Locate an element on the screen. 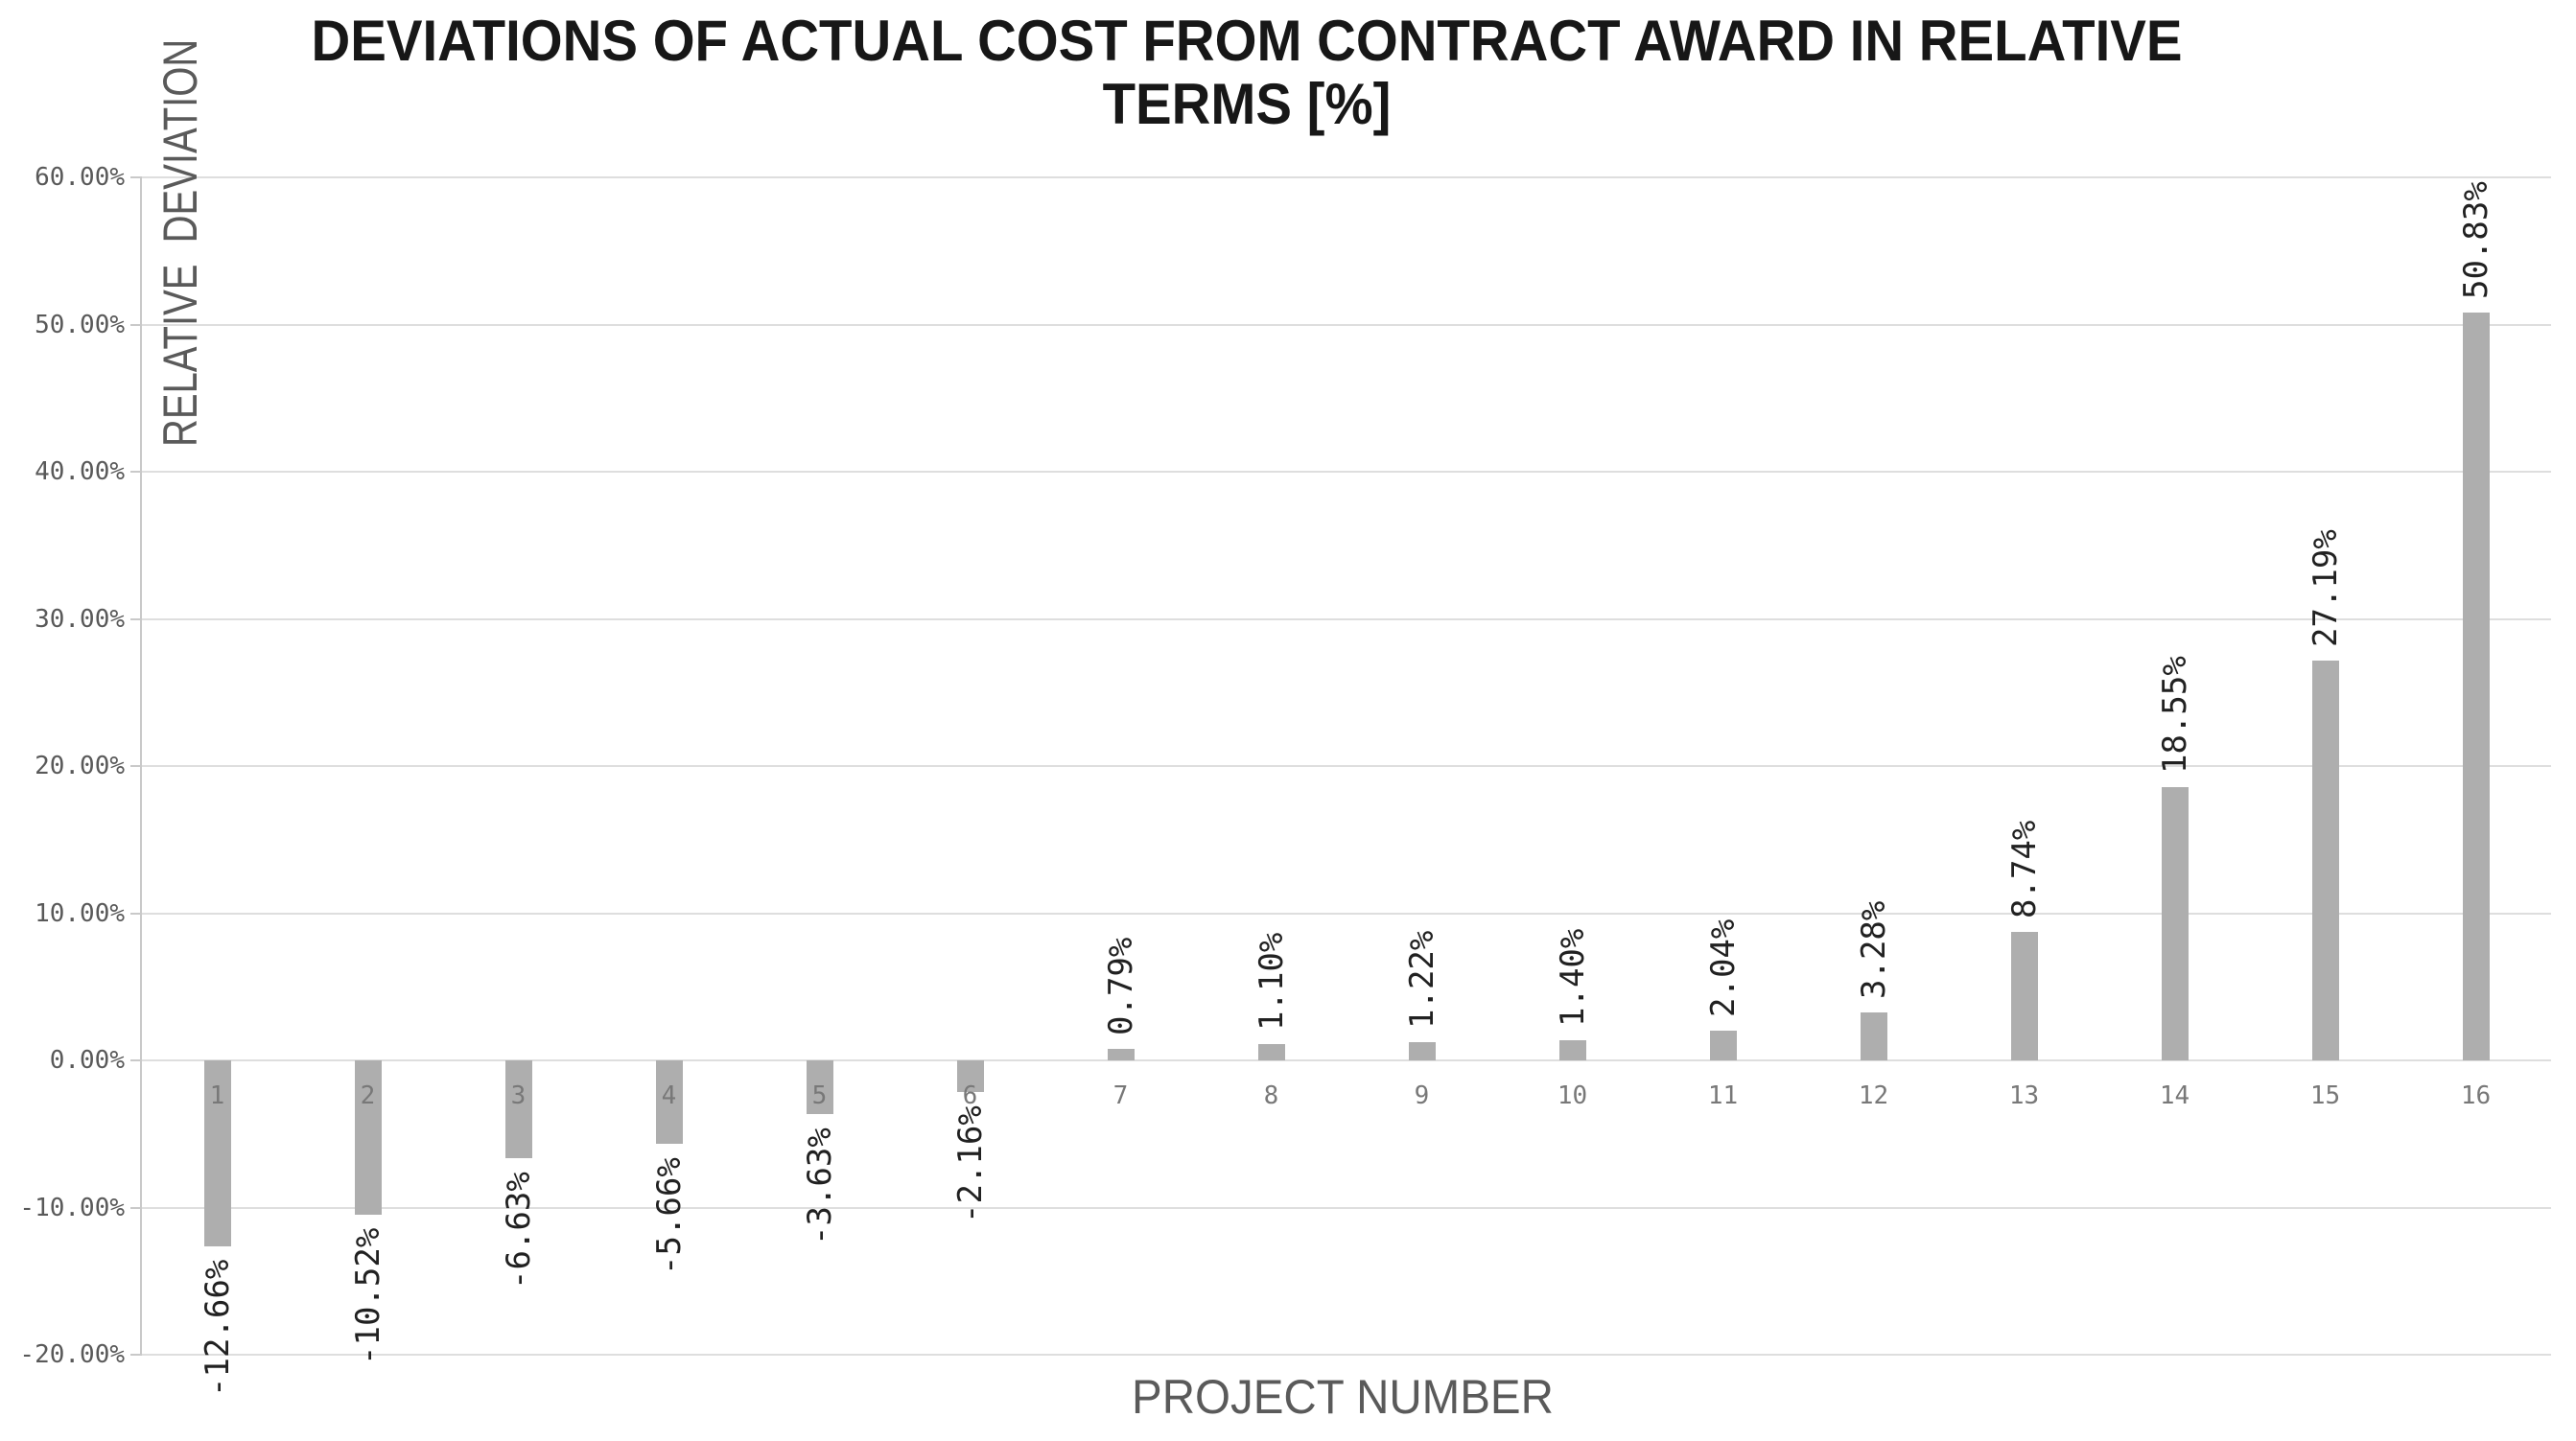 This screenshot has width=2576, height=1441. y-axis-line is located at coordinates (141, 766).